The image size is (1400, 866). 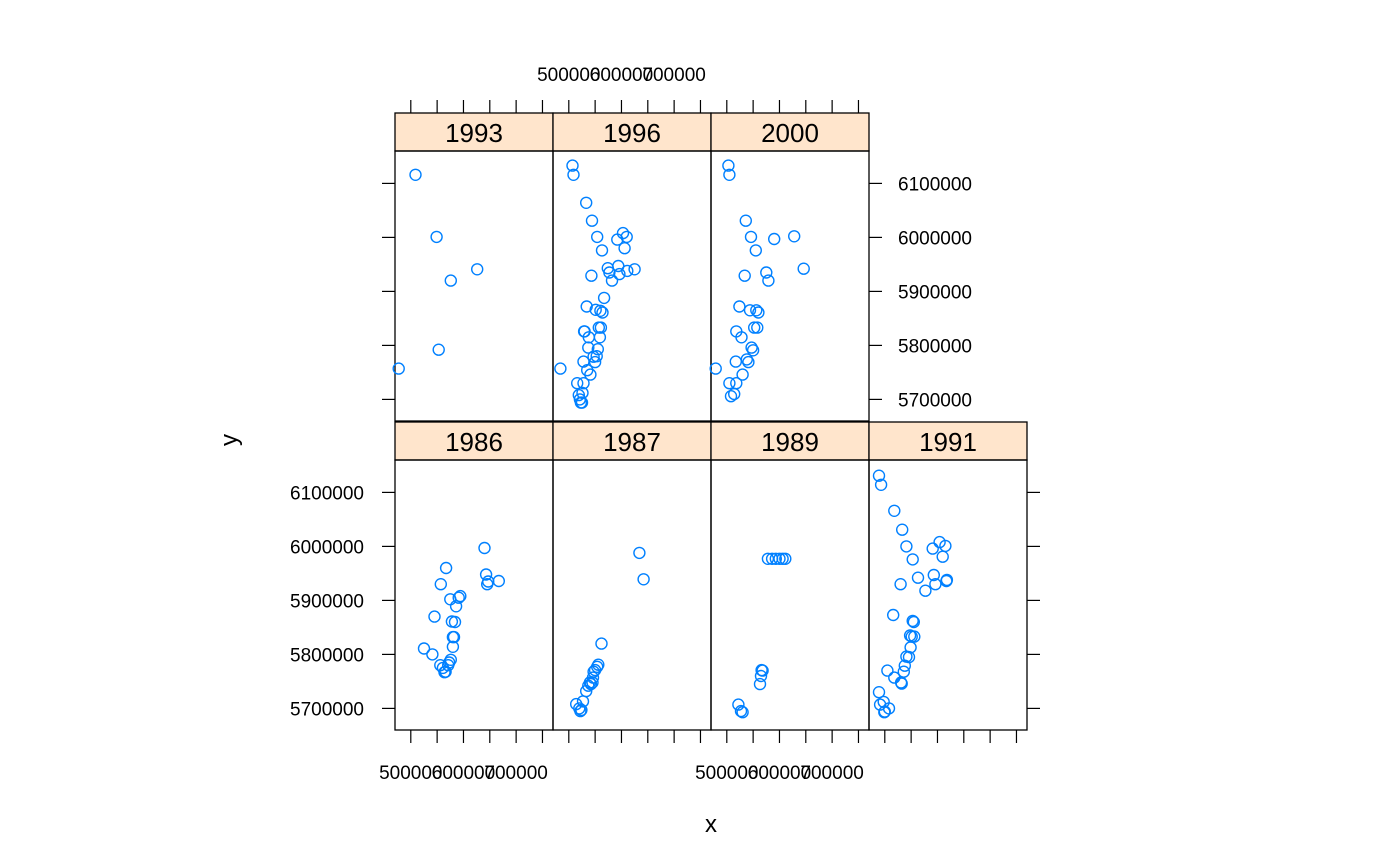 I want to click on strip-1989, so click(x=790, y=441).